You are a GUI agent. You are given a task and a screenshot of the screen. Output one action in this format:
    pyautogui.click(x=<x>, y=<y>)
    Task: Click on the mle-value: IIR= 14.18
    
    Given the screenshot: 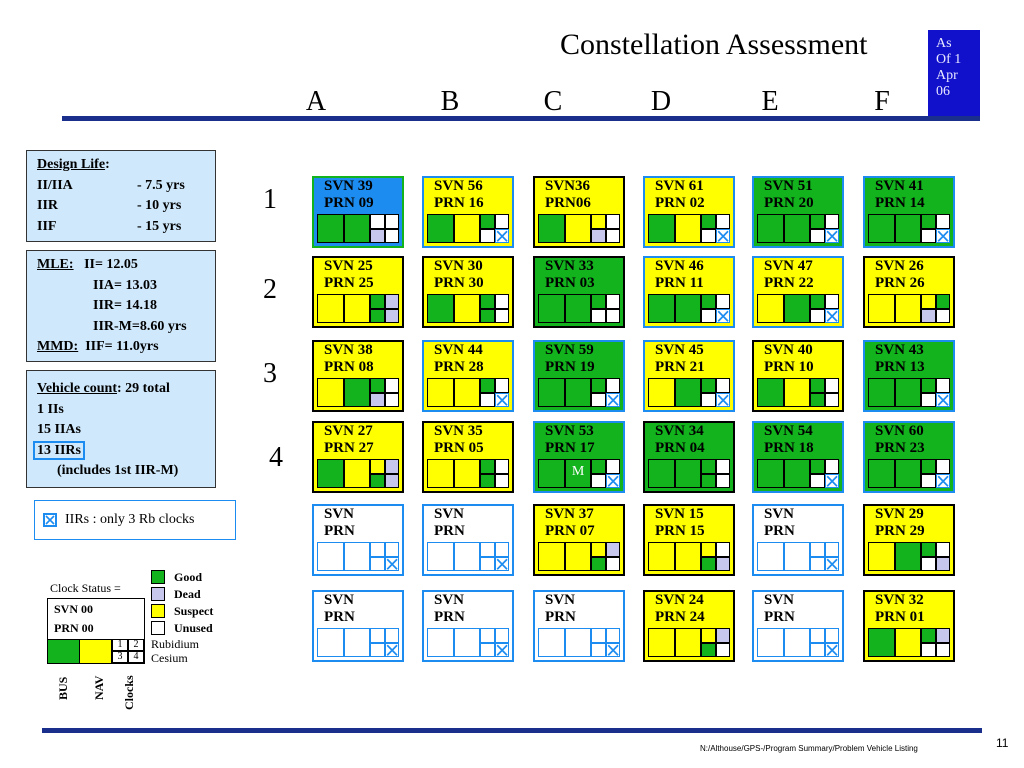 What is the action you would take?
    pyautogui.click(x=125, y=305)
    